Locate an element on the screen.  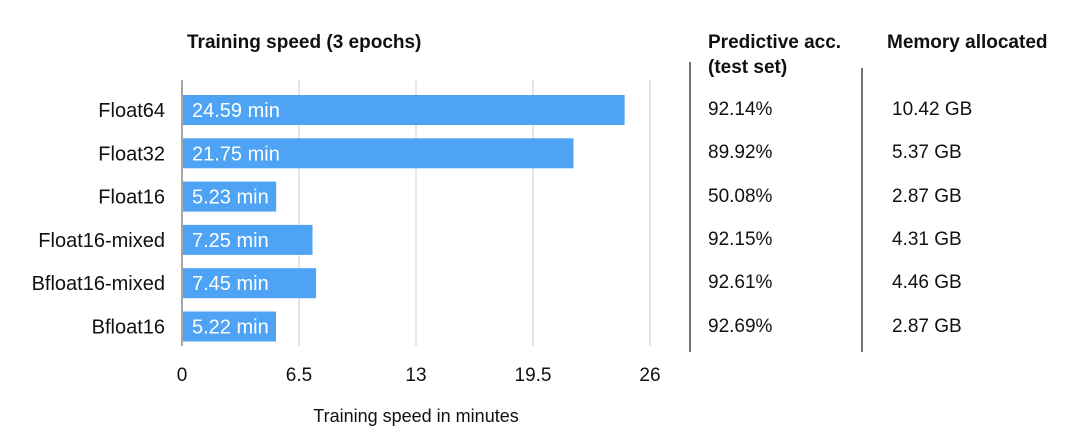
memory-value: 4.31 GB is located at coordinates (927, 239).